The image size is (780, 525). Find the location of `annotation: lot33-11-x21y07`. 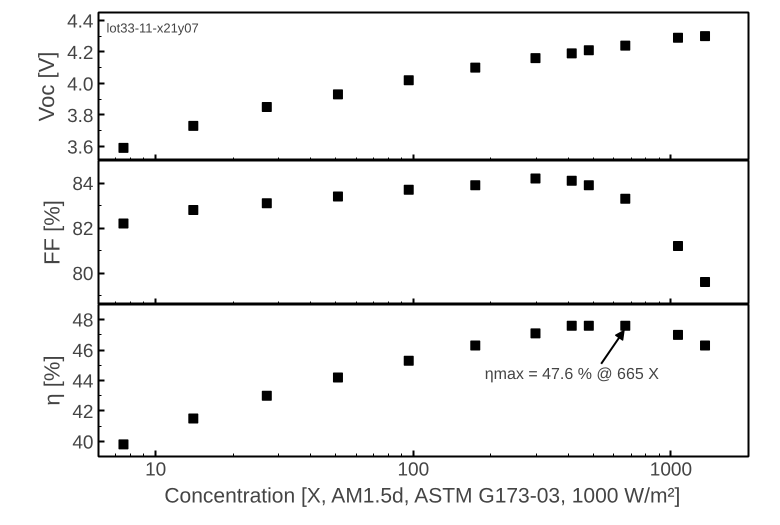

annotation: lot33-11-x21y07 is located at coordinates (152, 28).